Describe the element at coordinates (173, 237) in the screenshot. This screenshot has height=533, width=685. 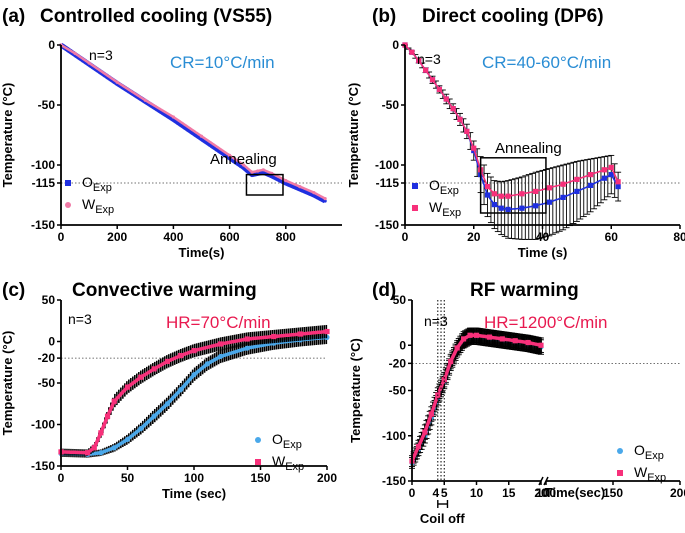
I see `x-tick-label: 400` at that location.